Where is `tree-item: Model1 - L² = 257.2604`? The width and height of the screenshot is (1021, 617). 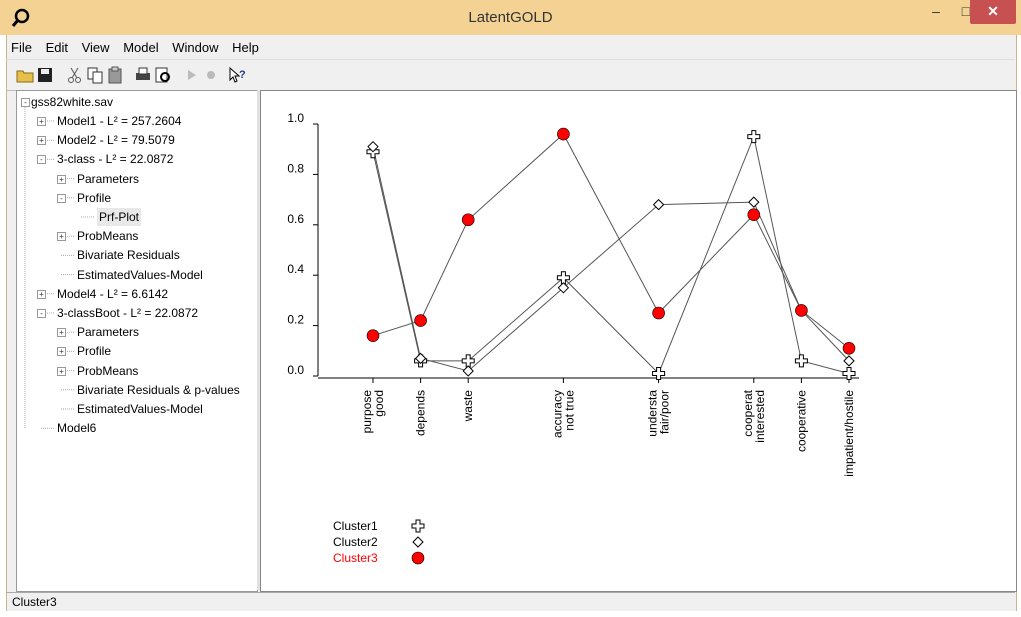
tree-item: Model1 - L² = 257.2604 is located at coordinates (119, 121).